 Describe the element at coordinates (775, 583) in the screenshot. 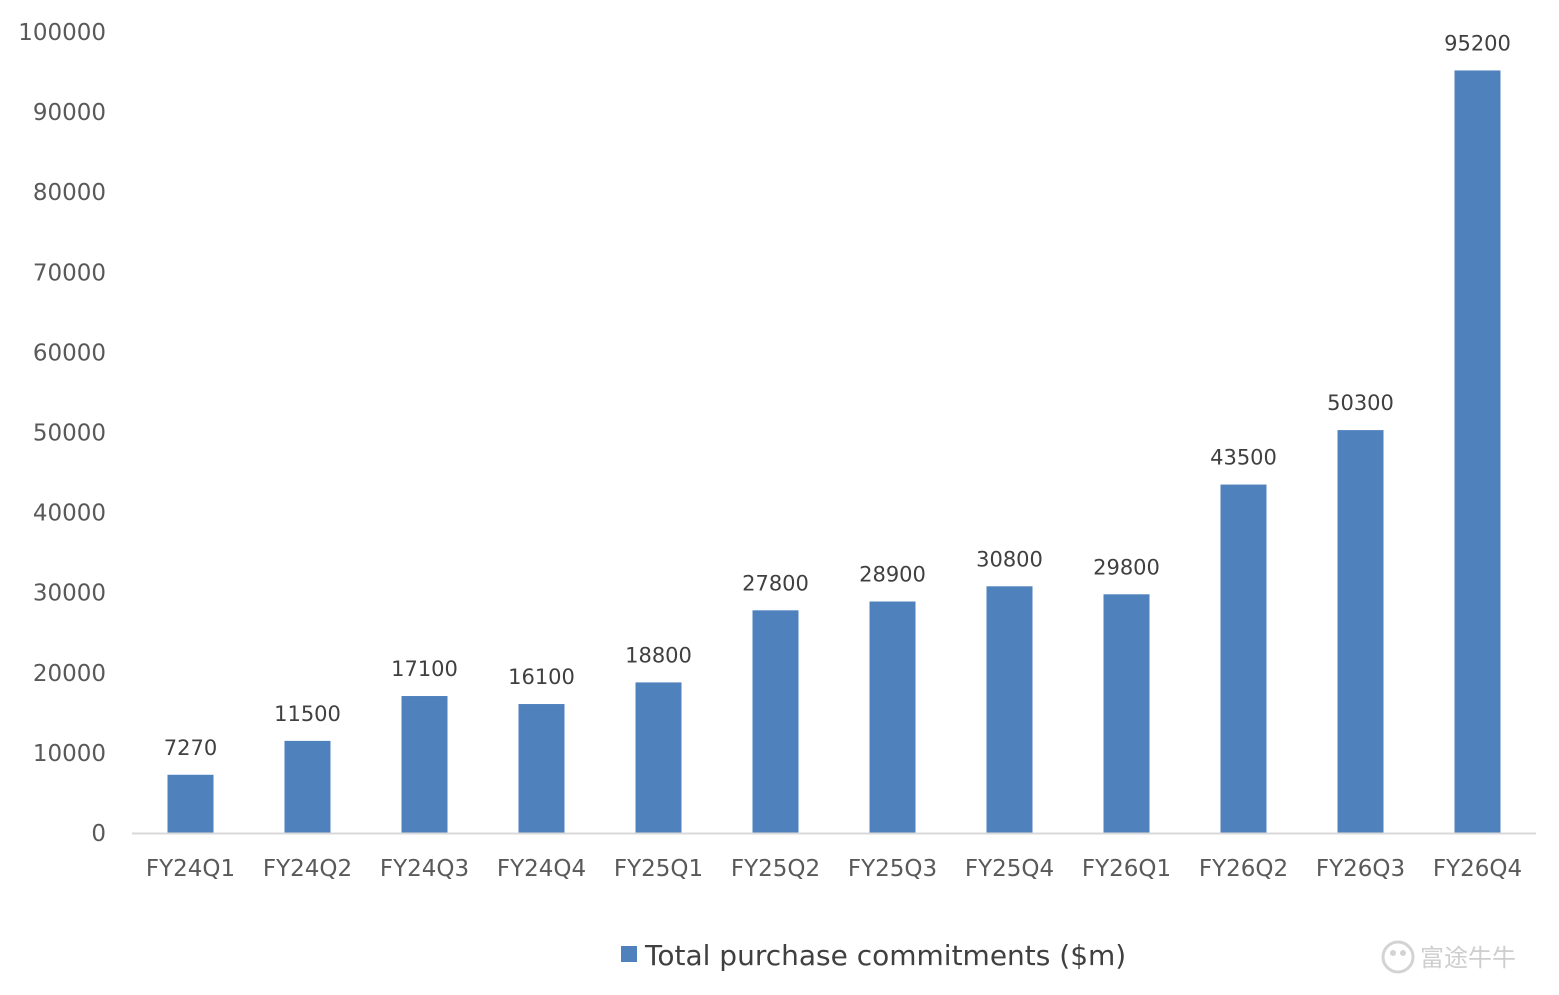

I see `data-label: 27800` at that location.